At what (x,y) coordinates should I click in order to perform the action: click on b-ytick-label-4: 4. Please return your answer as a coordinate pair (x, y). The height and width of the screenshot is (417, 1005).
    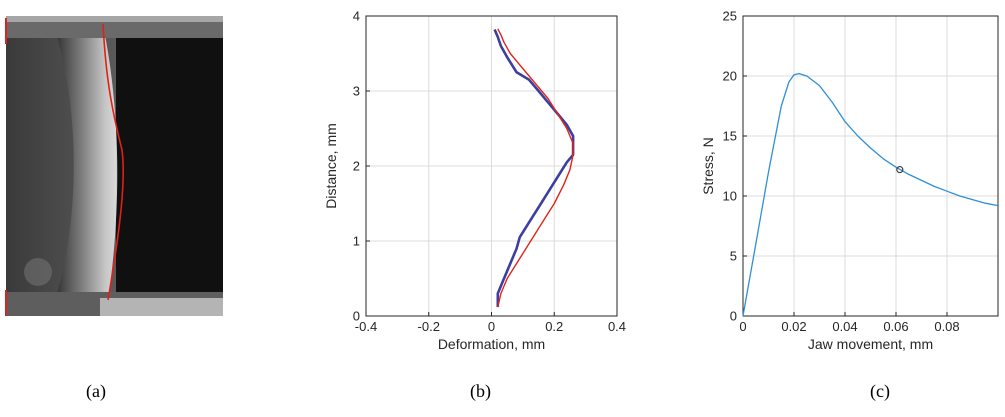
    Looking at the image, I should click on (356, 16).